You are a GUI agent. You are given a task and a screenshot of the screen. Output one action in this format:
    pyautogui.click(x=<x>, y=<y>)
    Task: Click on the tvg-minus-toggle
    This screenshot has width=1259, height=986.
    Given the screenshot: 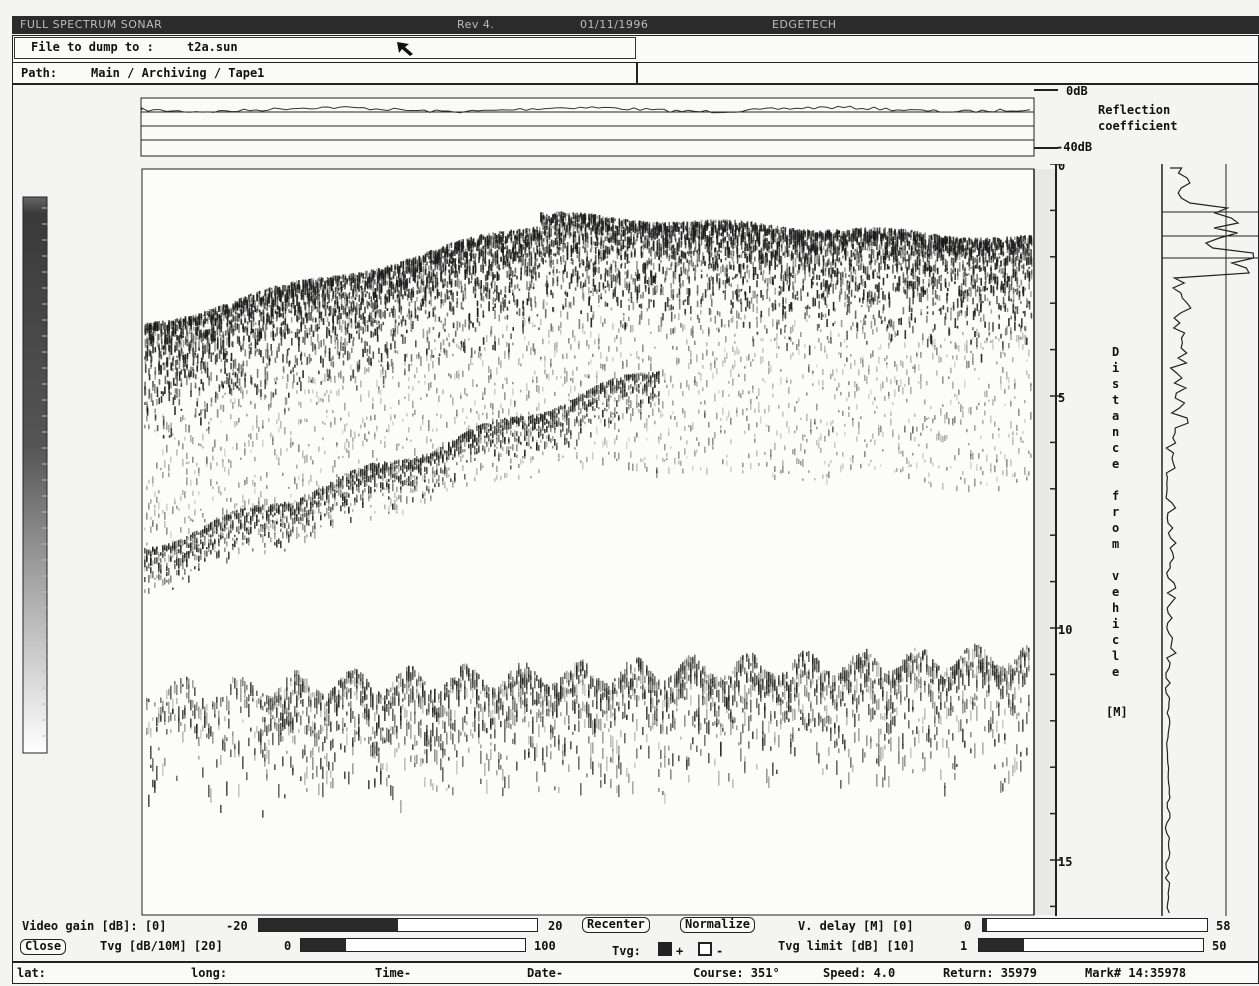 What is the action you would take?
    pyautogui.click(x=705, y=949)
    